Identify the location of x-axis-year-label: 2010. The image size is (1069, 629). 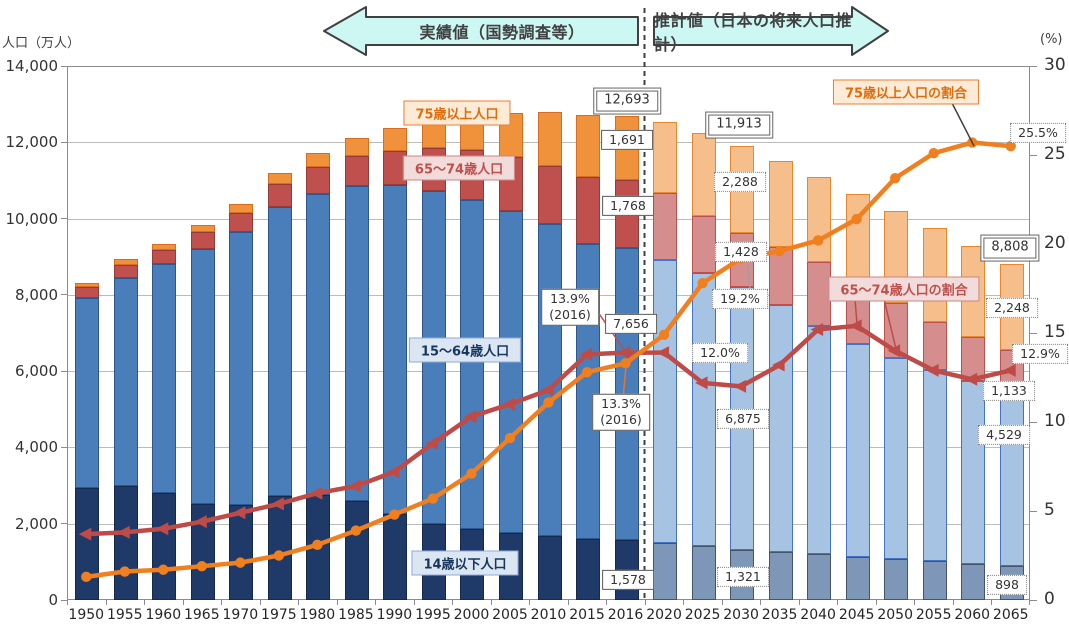
(548, 615).